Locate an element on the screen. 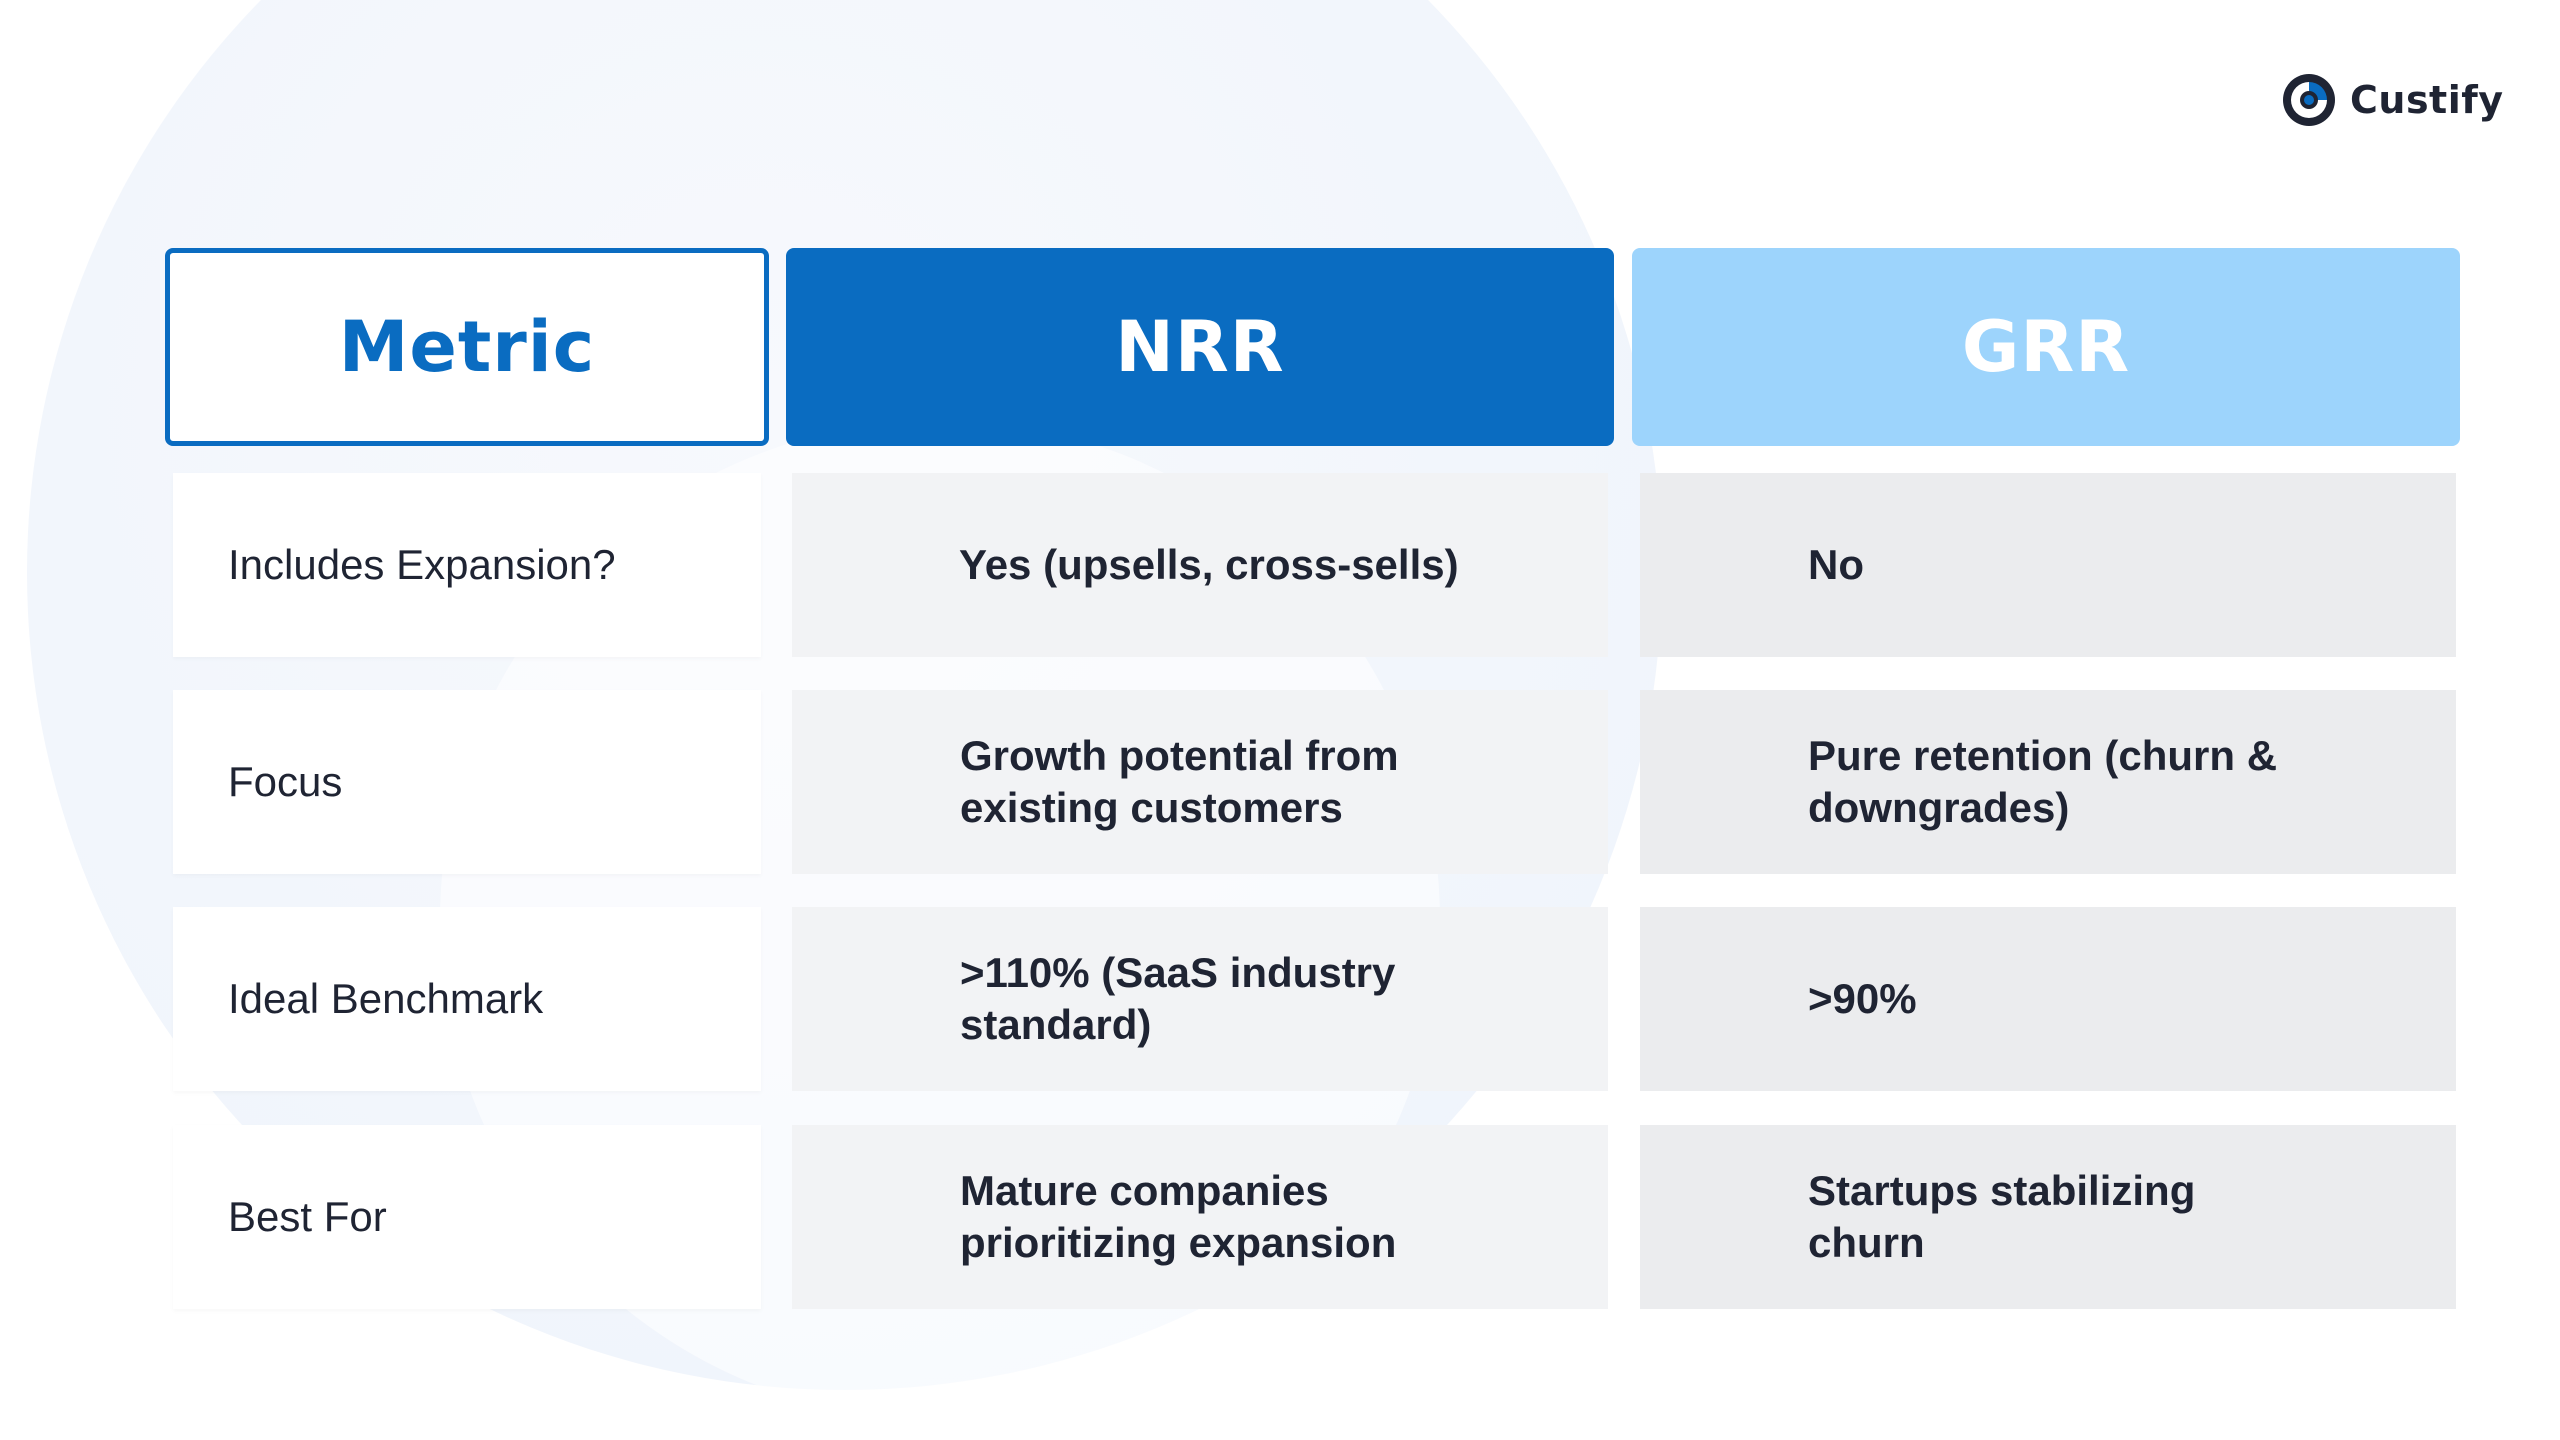 The image size is (2560, 1440). nrr-cell: Yes (upsells, cross-sells) is located at coordinates (1200, 565).